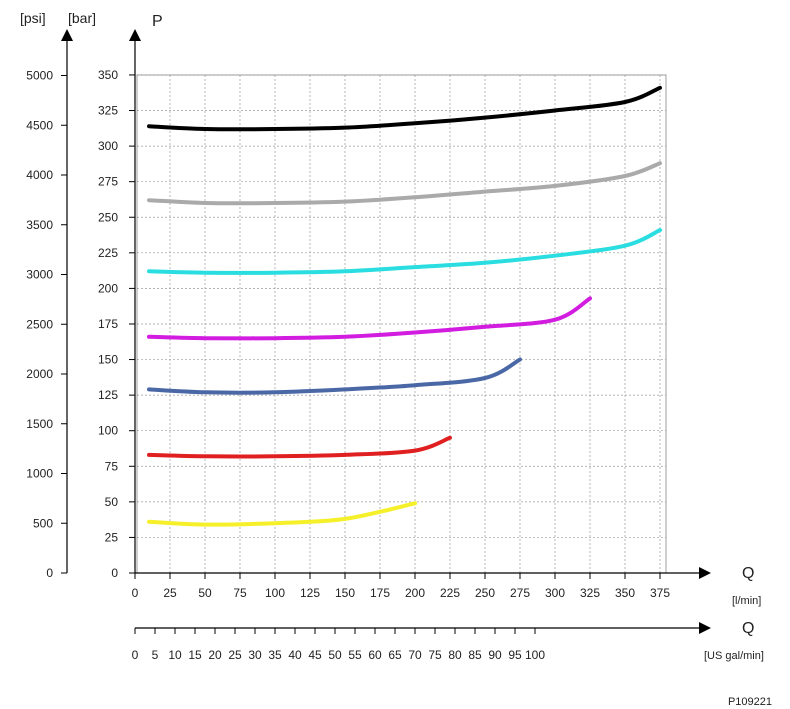 The image size is (790, 709). What do you see at coordinates (108, 111) in the screenshot?
I see `bar-tick-label: 325` at bounding box center [108, 111].